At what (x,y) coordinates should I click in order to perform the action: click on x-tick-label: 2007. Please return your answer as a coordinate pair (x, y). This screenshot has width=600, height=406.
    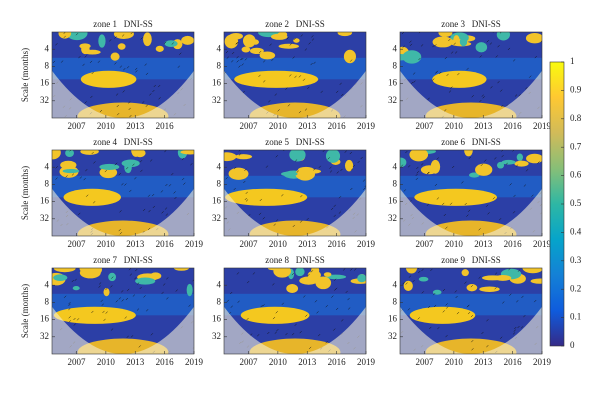
    Looking at the image, I should click on (424, 362).